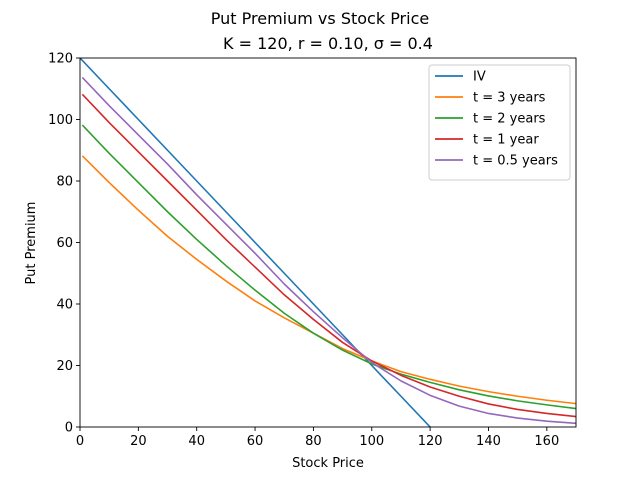 The width and height of the screenshot is (640, 480). What do you see at coordinates (509, 98) in the screenshot?
I see `legend-label-1: t = 3 years` at bounding box center [509, 98].